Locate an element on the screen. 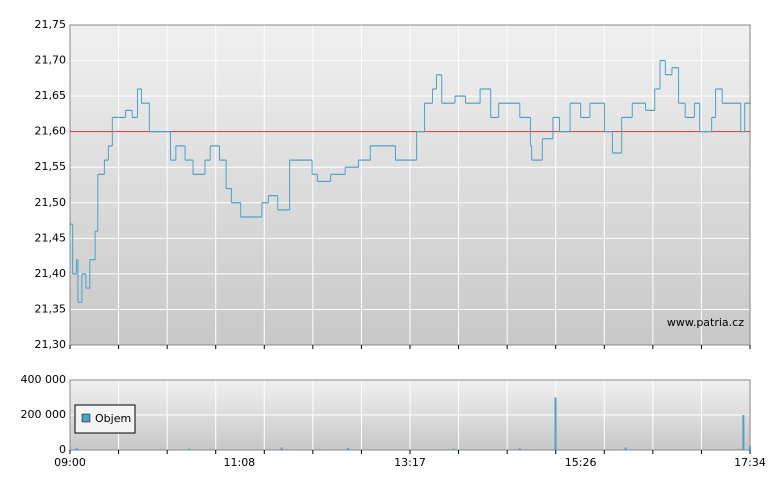  y-tick-label: 21,70 is located at coordinates (51, 60).